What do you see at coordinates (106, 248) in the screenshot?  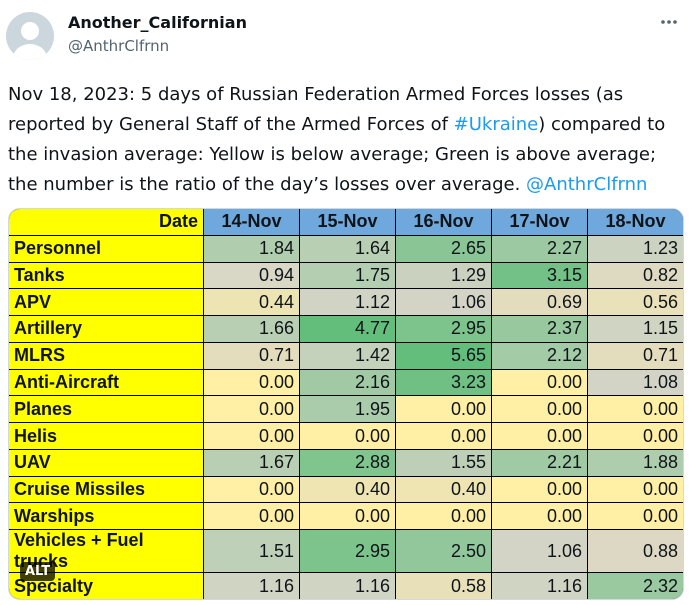 I see `row-label: Personnel` at bounding box center [106, 248].